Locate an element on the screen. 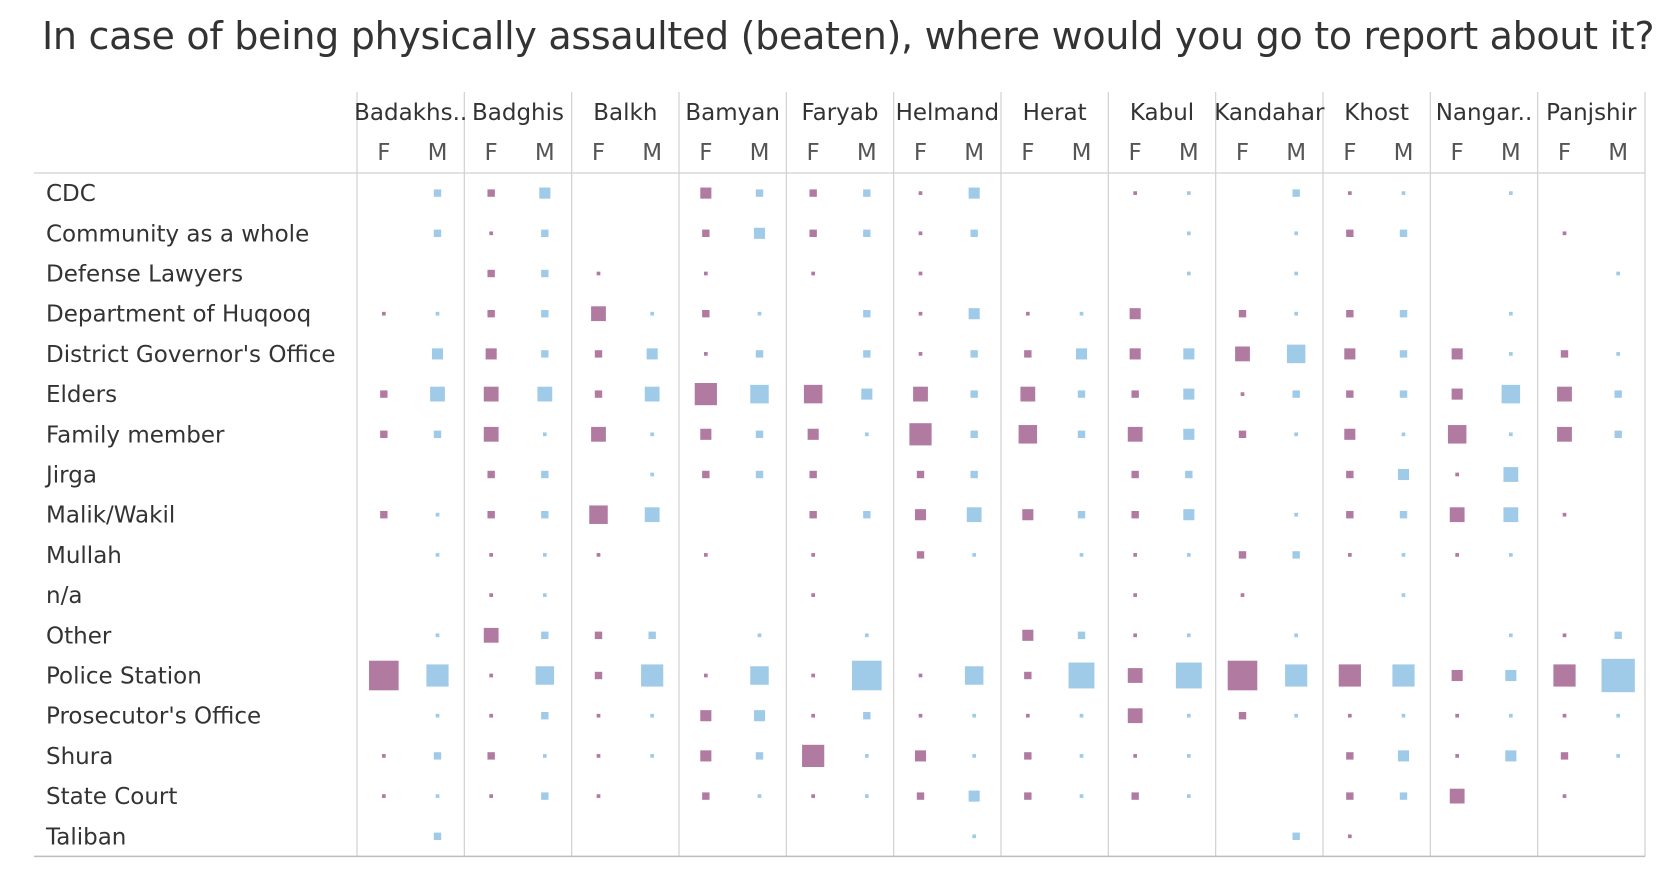 The height and width of the screenshot is (884, 1672). category-label: Malik/Wakil is located at coordinates (110, 516).